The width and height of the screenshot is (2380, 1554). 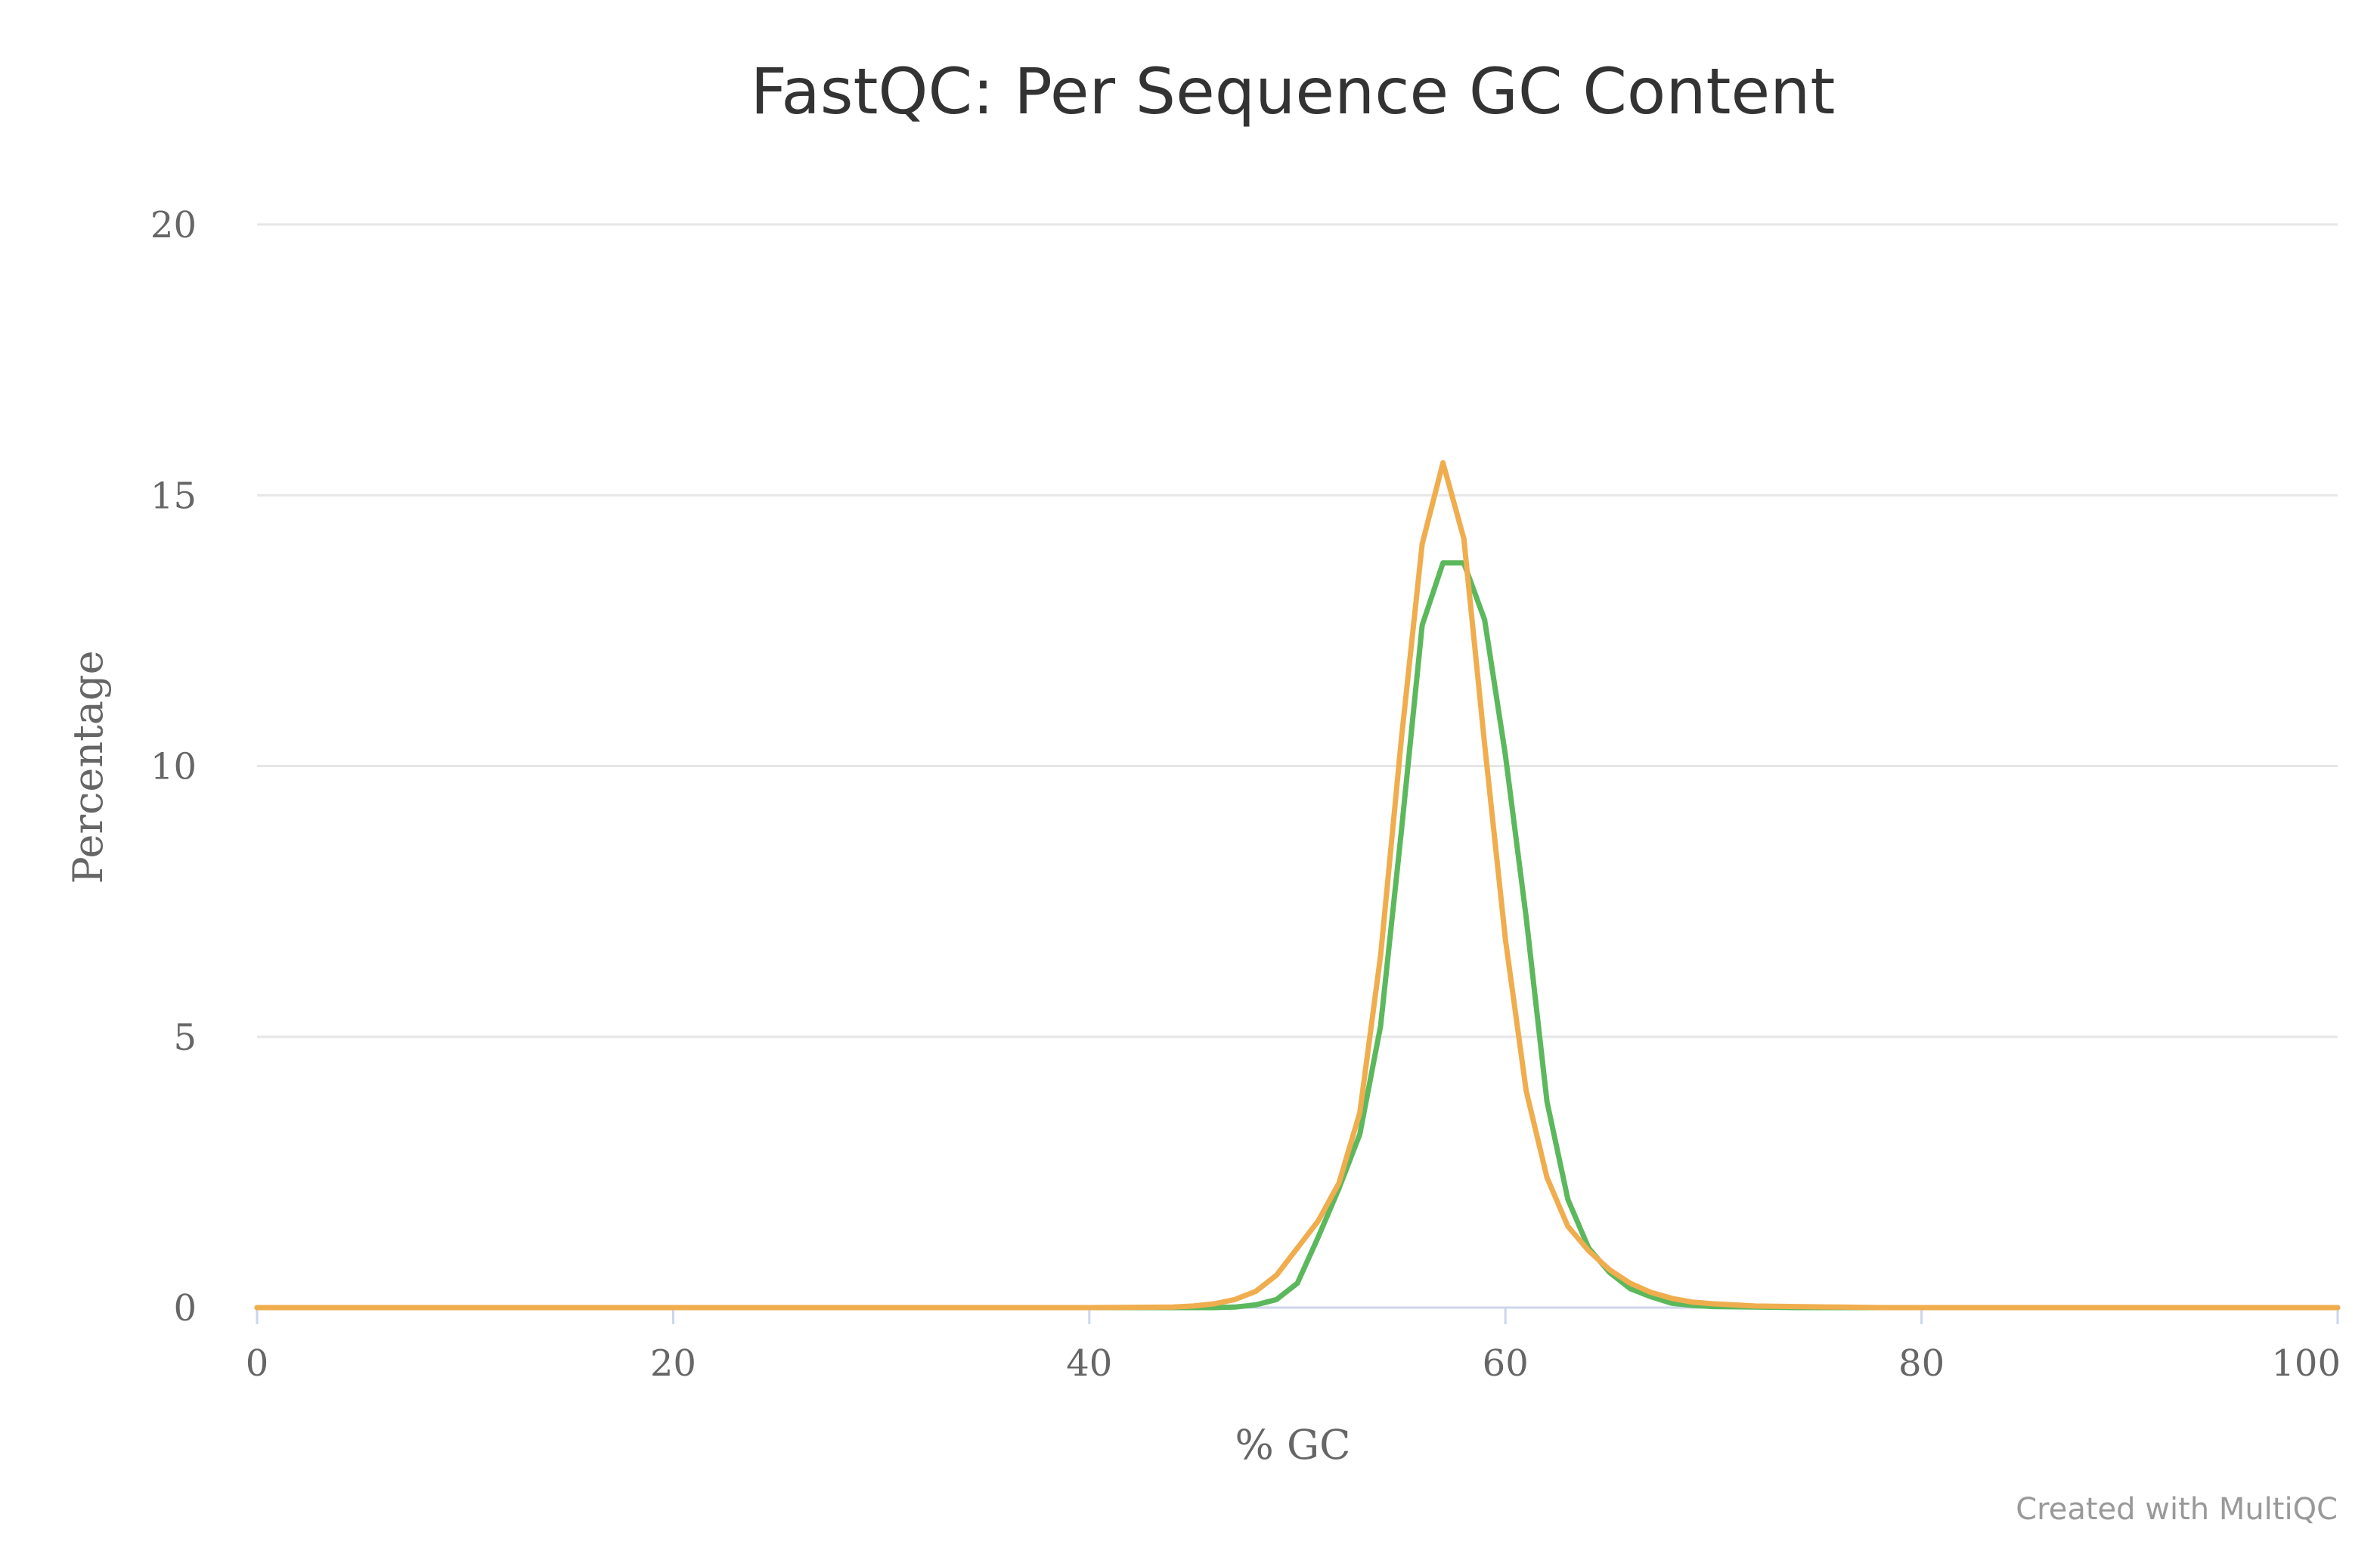 I want to click on y-tick-label: 10, so click(x=173, y=767).